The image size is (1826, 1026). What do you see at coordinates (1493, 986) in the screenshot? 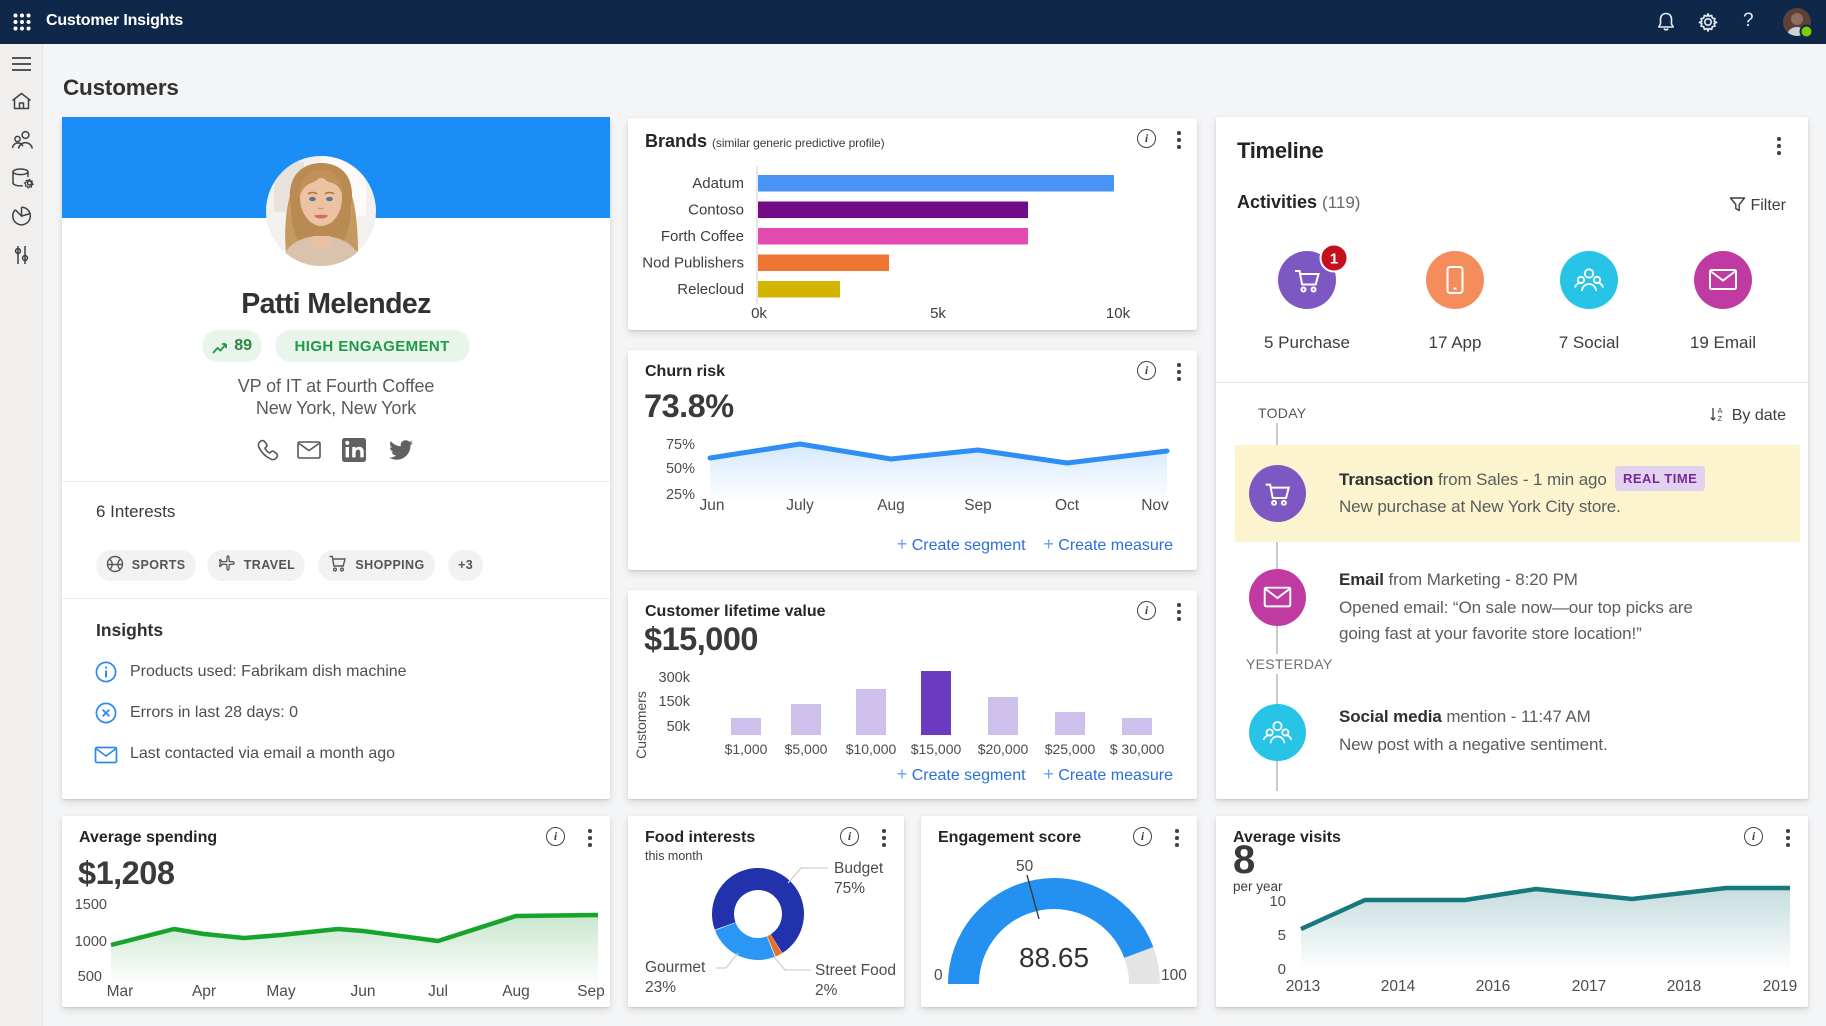
I see `svg-text: 2016` at bounding box center [1493, 986].